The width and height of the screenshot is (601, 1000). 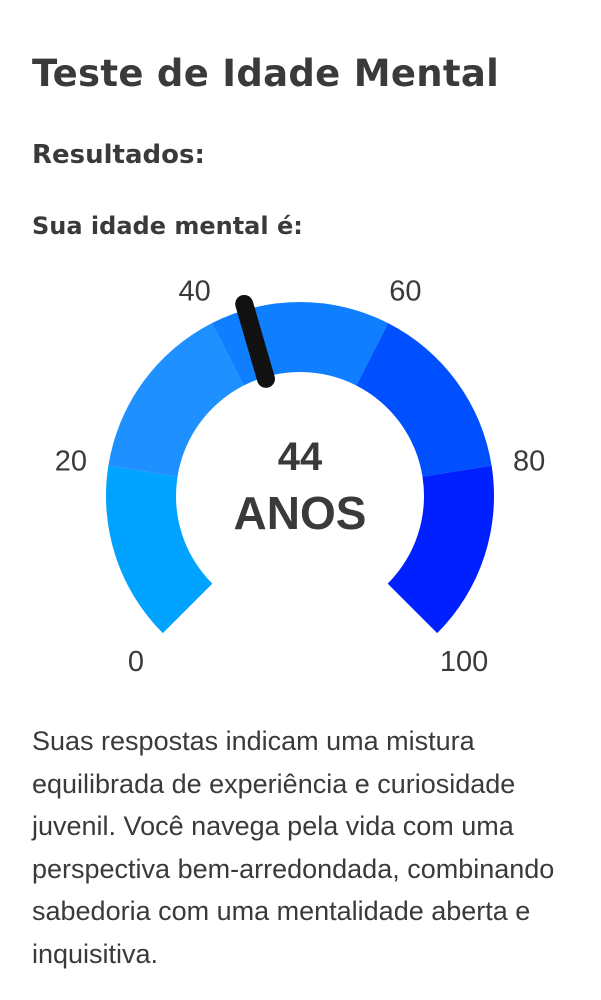 What do you see at coordinates (167, 226) in the screenshot?
I see `mental-age-label: Sua idade mental é:` at bounding box center [167, 226].